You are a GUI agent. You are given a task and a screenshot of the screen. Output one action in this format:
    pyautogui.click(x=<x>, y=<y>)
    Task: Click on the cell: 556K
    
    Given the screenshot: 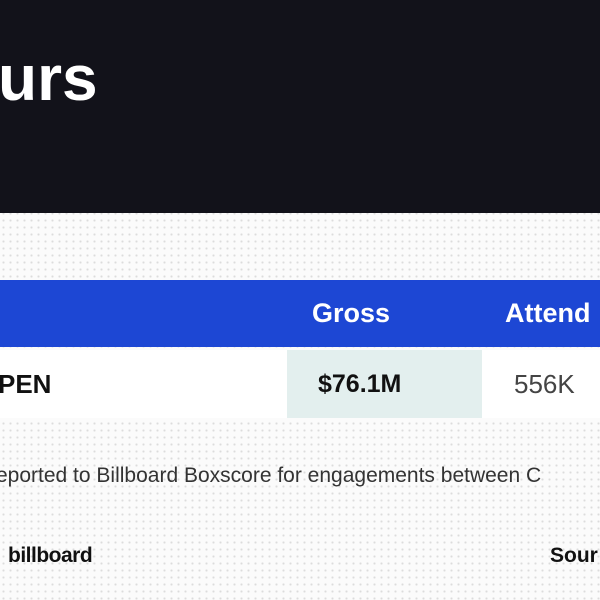 What is the action you would take?
    pyautogui.click(x=544, y=384)
    